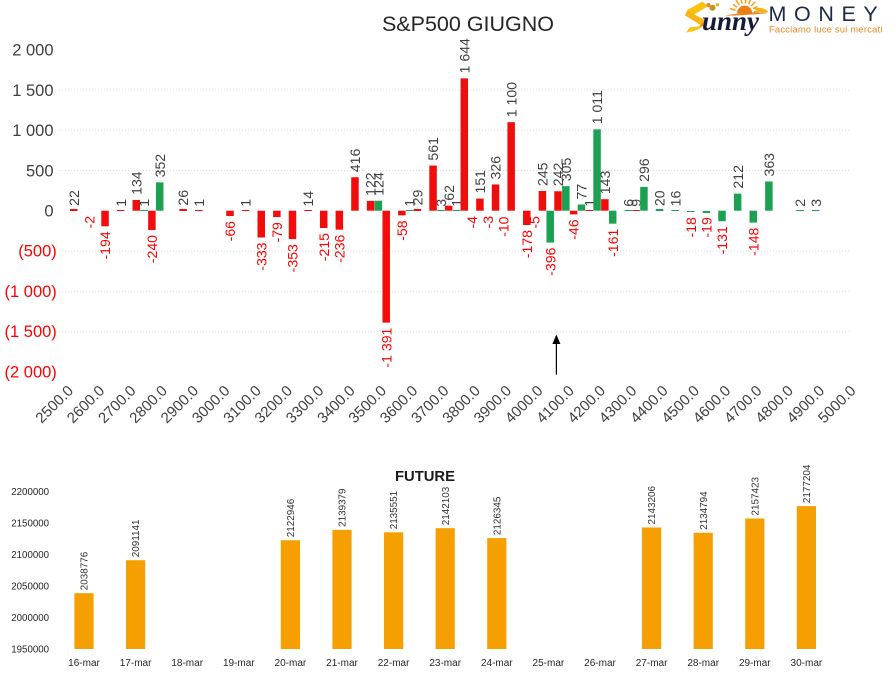 This screenshot has height=694, width=894. I want to click on svg-text: -148, so click(753, 241).